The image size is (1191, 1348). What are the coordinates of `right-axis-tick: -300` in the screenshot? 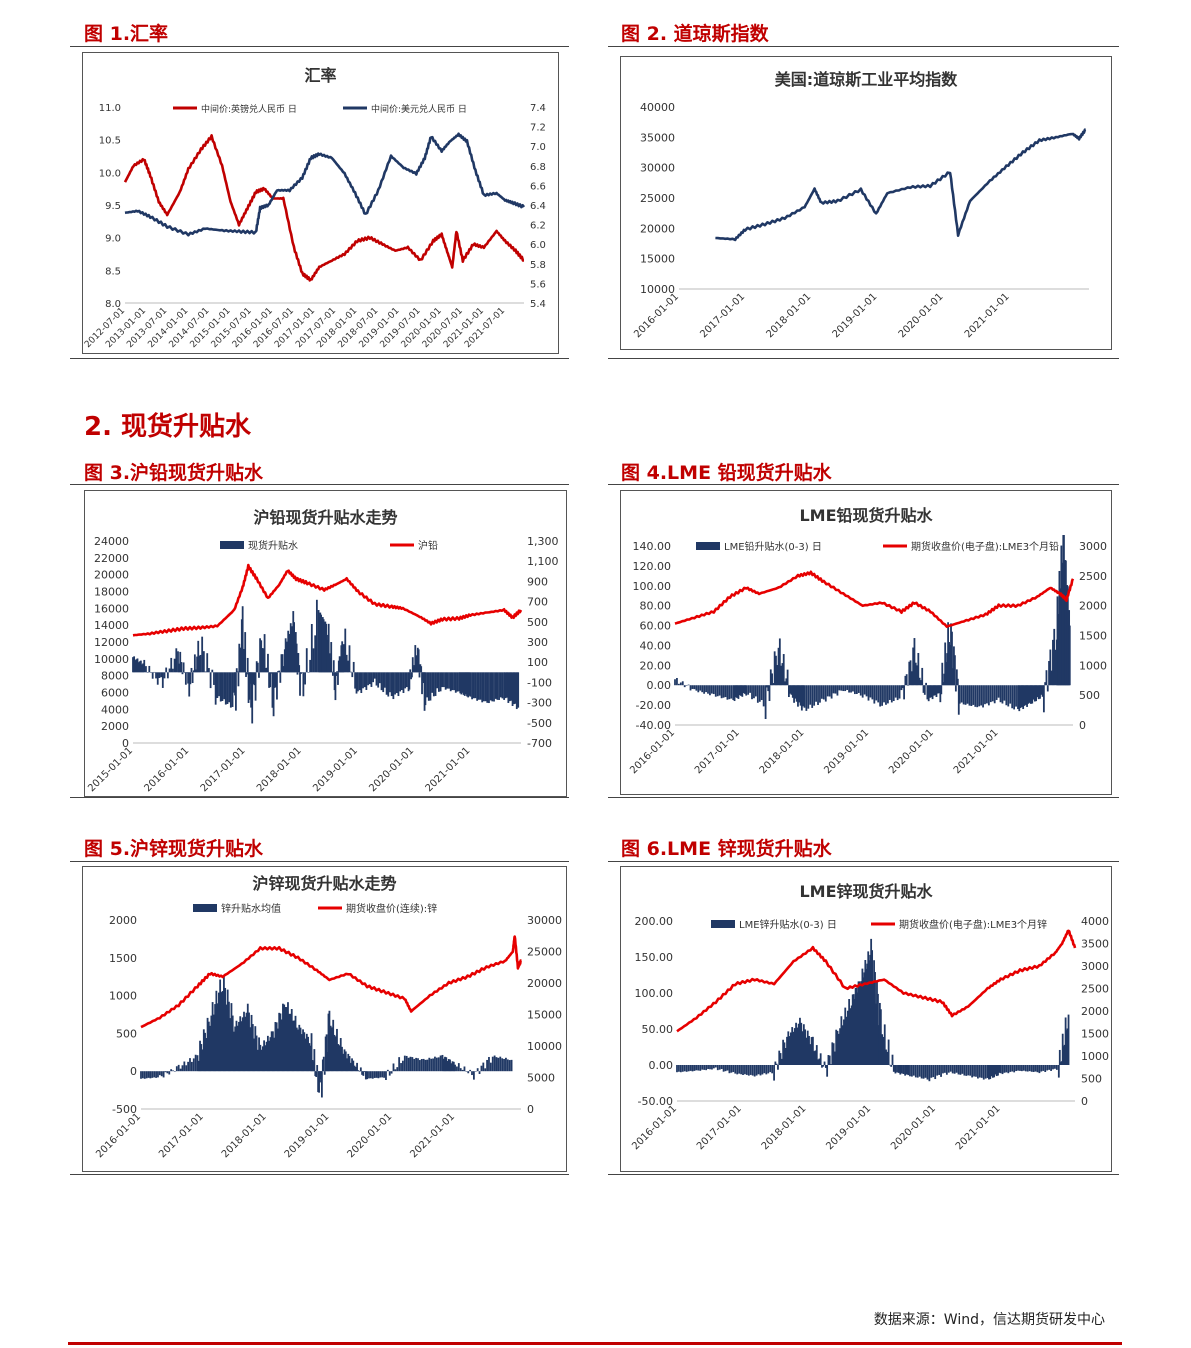 It's located at (539, 703).